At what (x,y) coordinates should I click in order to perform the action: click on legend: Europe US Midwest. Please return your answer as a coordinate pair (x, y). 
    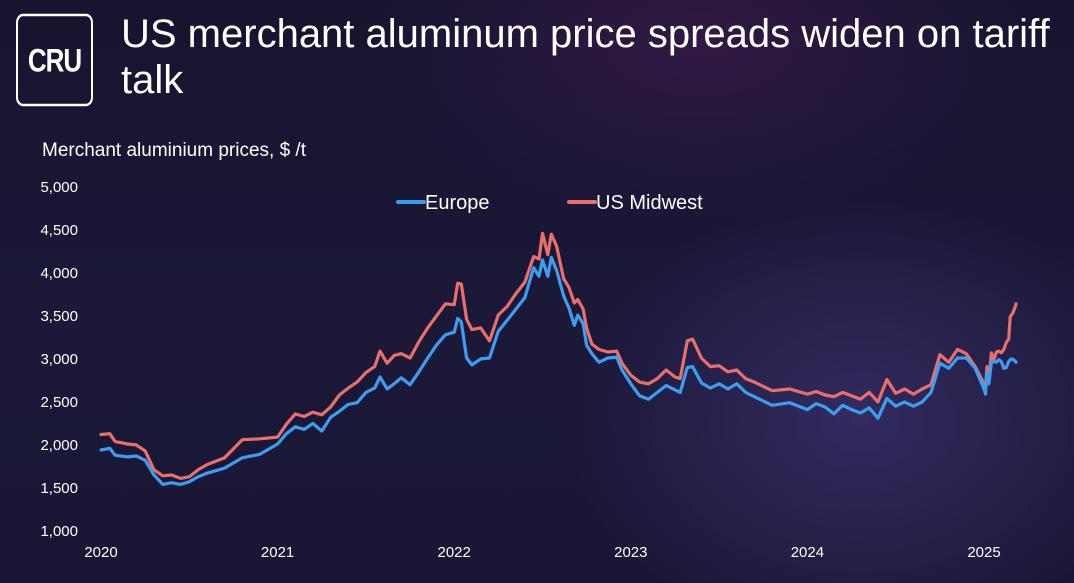
    Looking at the image, I should click on (549, 203).